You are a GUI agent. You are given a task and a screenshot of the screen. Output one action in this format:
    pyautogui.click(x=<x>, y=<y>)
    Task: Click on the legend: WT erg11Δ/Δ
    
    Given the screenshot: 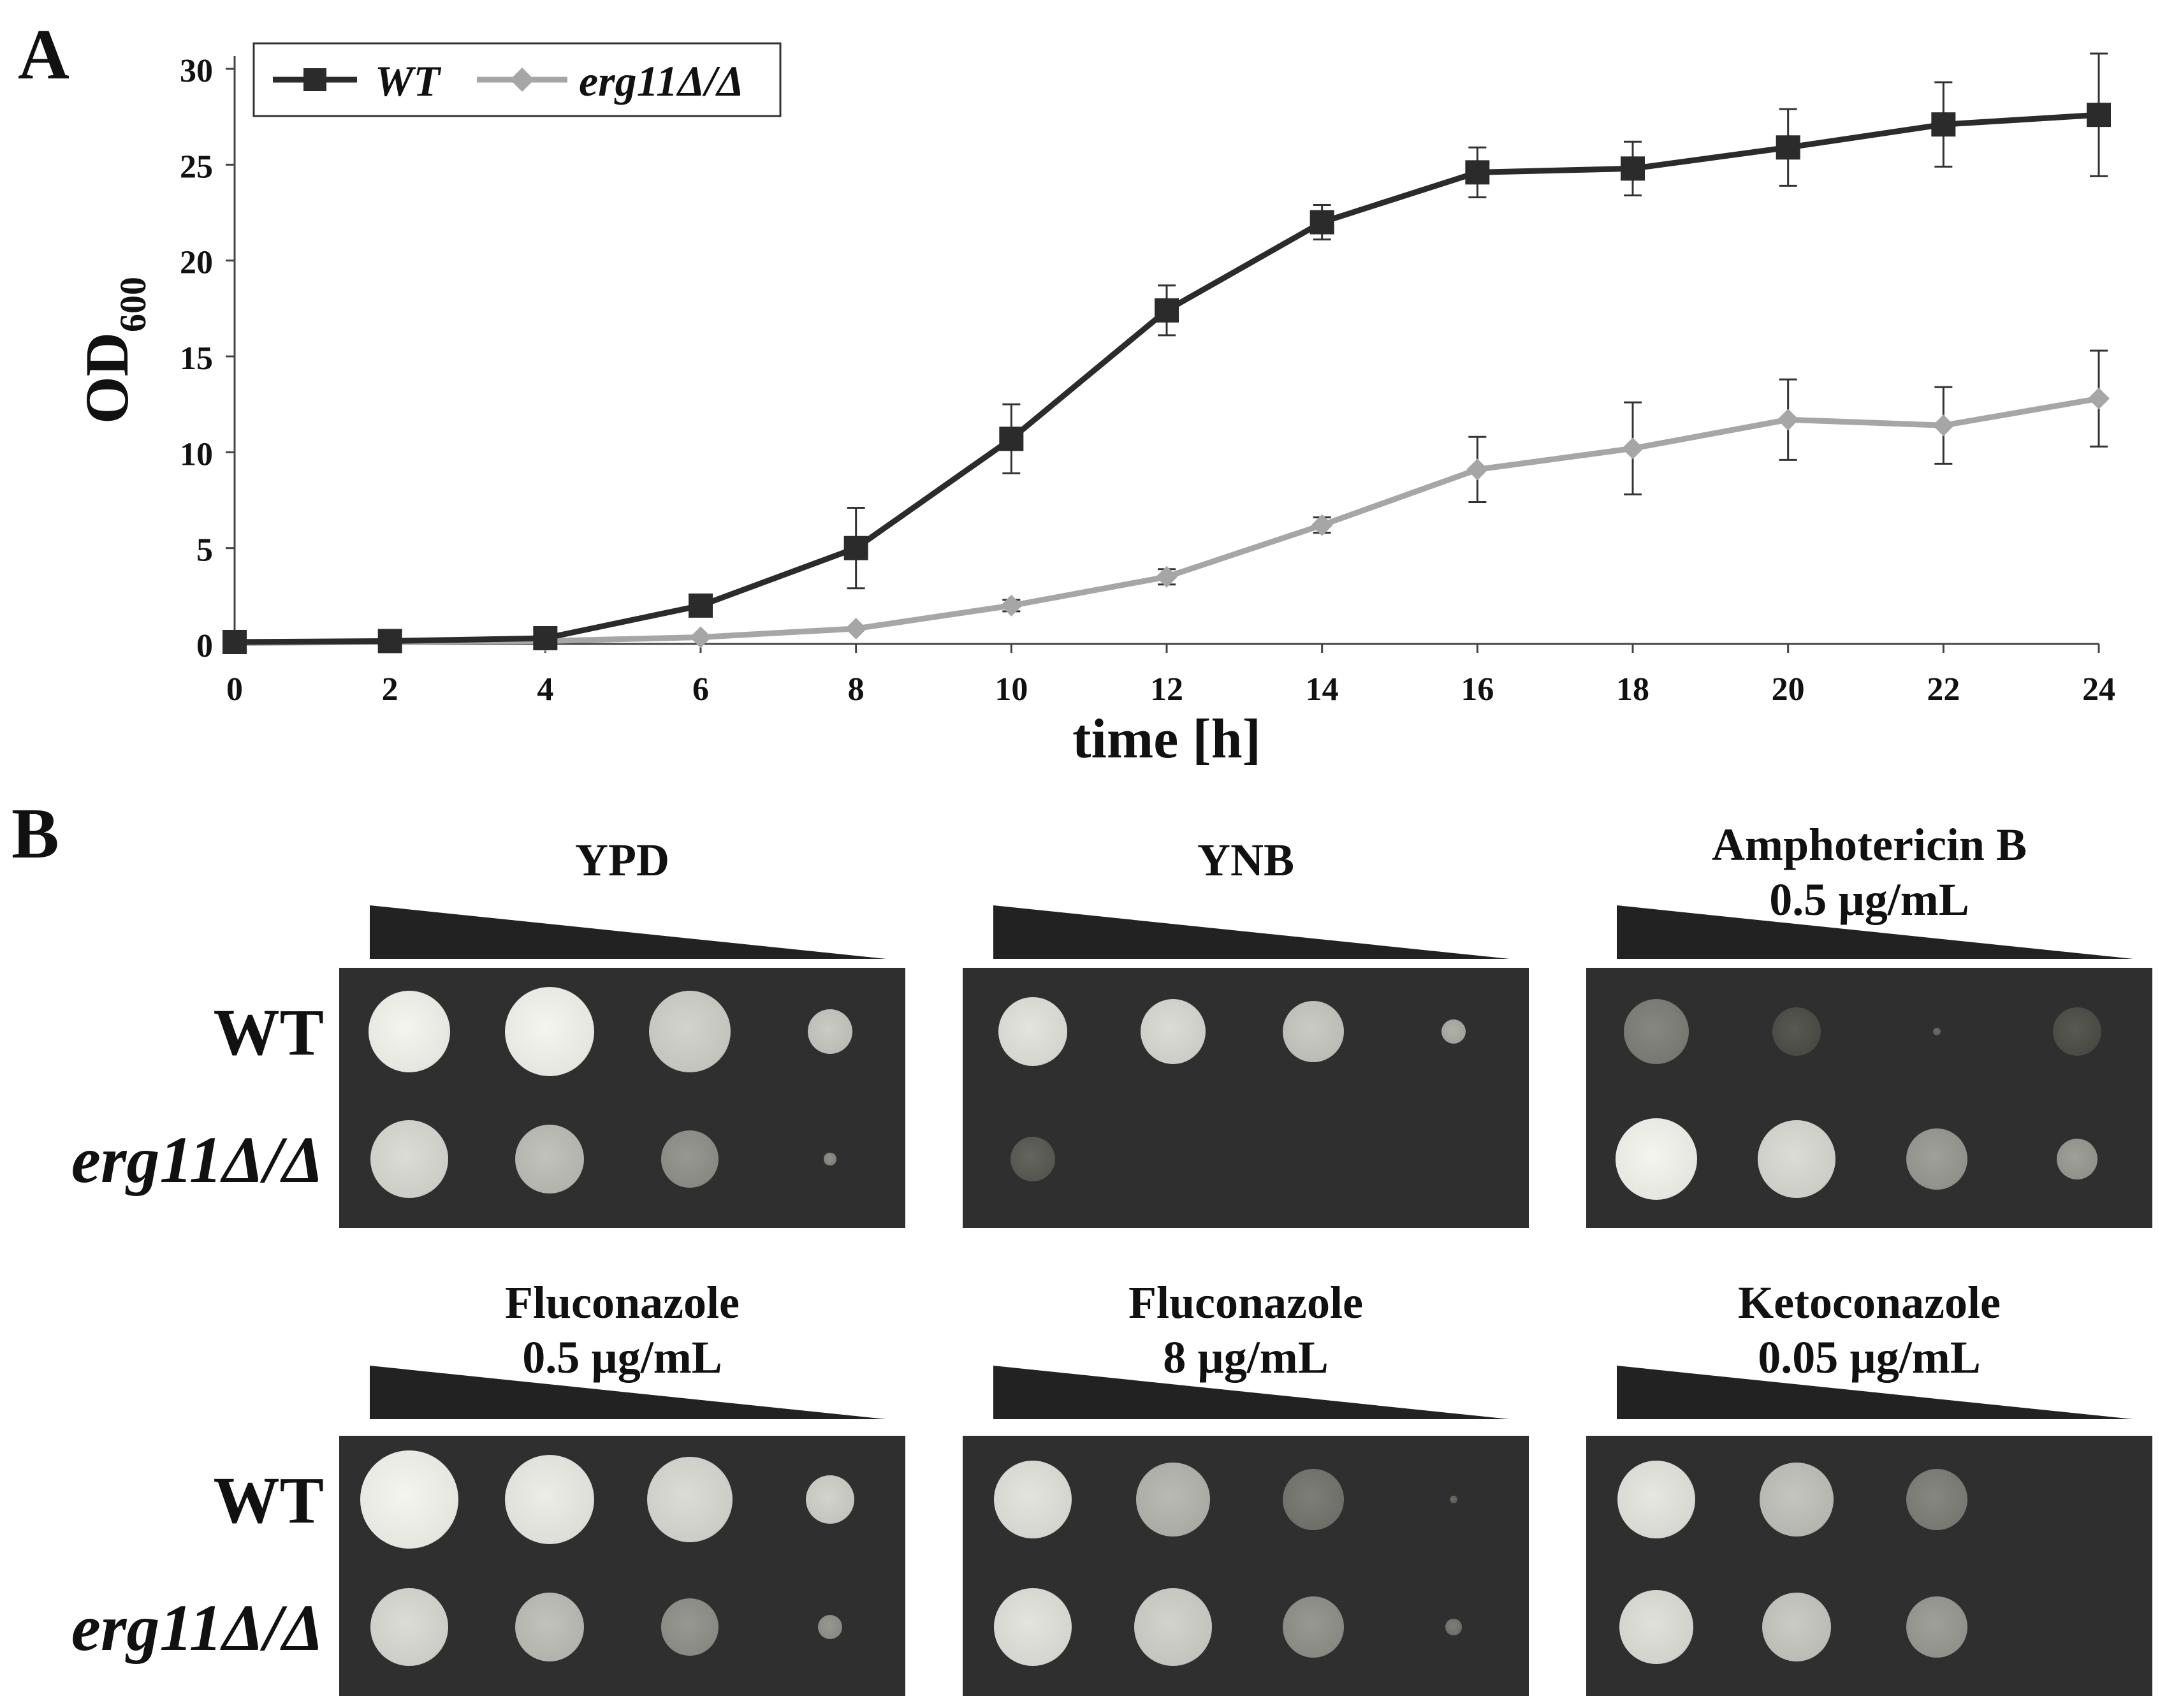 What is the action you would take?
    pyautogui.click(x=517, y=79)
    